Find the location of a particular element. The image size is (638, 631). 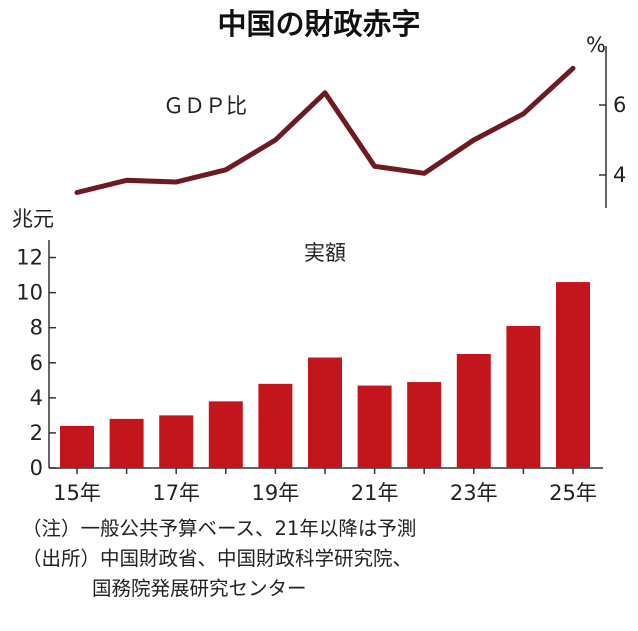

line-unit-label: % is located at coordinates (596, 45).